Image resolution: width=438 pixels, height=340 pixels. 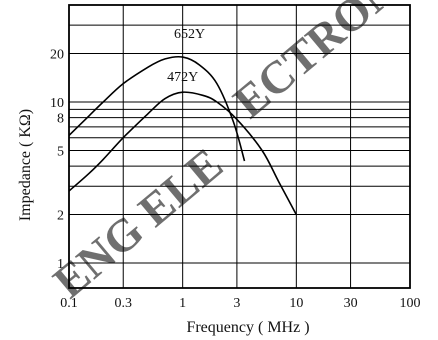 I want to click on y-axis-label: Impedance ( KΩ), so click(x=25, y=165).